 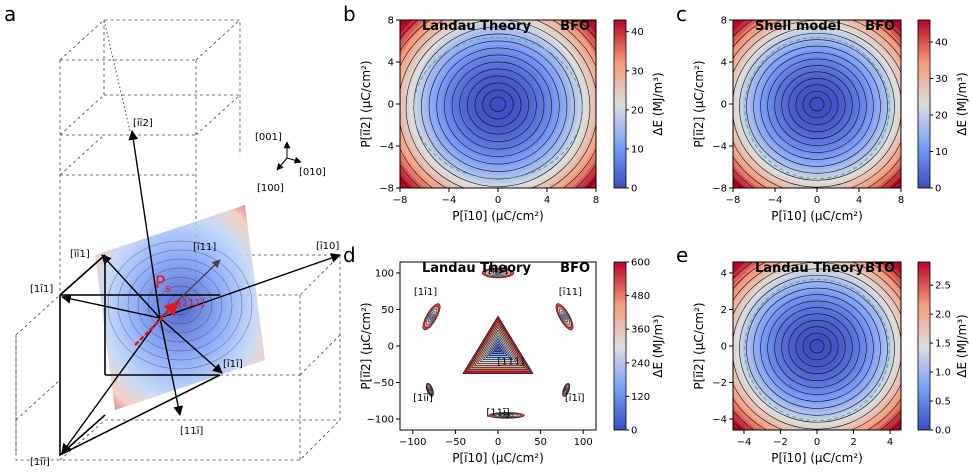 I want to click on triad-010: [010], so click(x=312, y=172).